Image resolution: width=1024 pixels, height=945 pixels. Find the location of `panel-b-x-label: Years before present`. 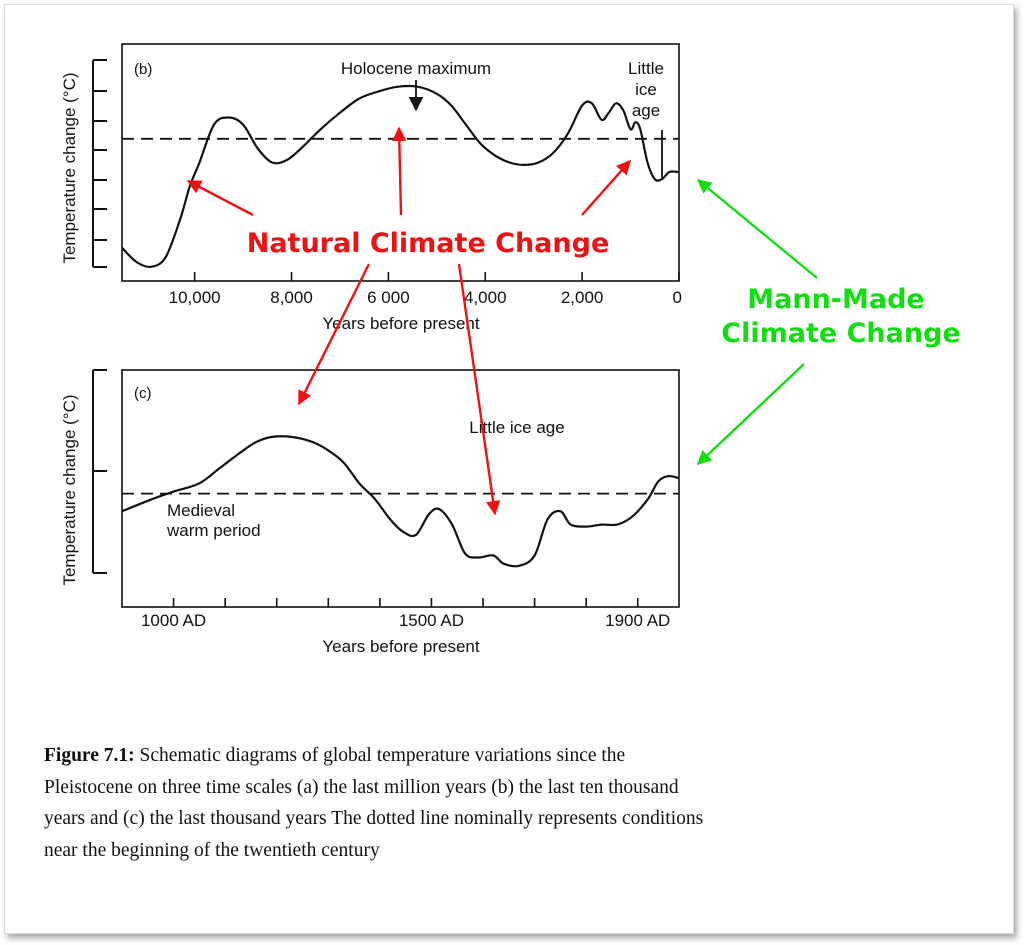

panel-b-x-label: Years before present is located at coordinates (400, 323).